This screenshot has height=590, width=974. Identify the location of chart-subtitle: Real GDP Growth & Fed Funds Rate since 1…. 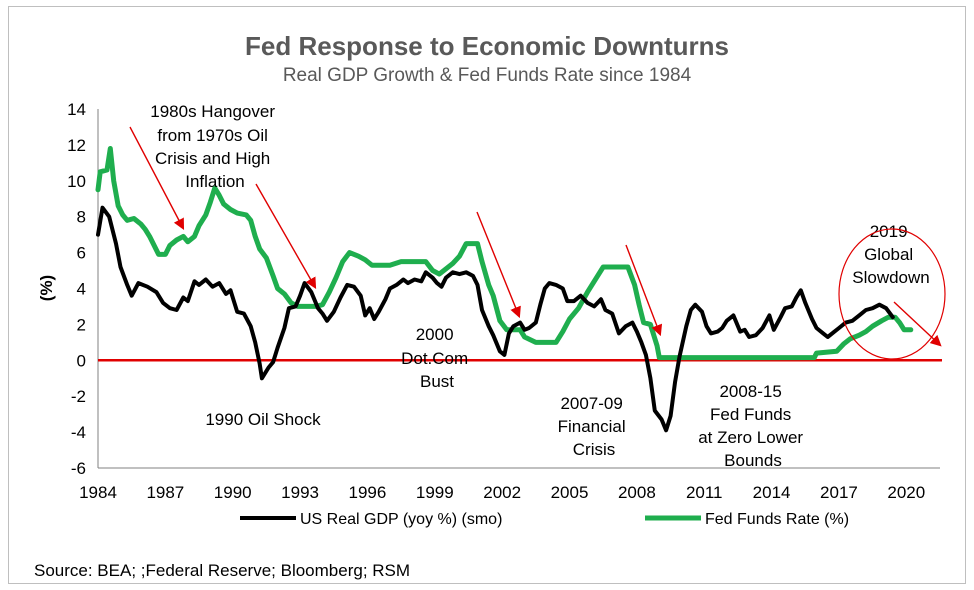
(487, 75).